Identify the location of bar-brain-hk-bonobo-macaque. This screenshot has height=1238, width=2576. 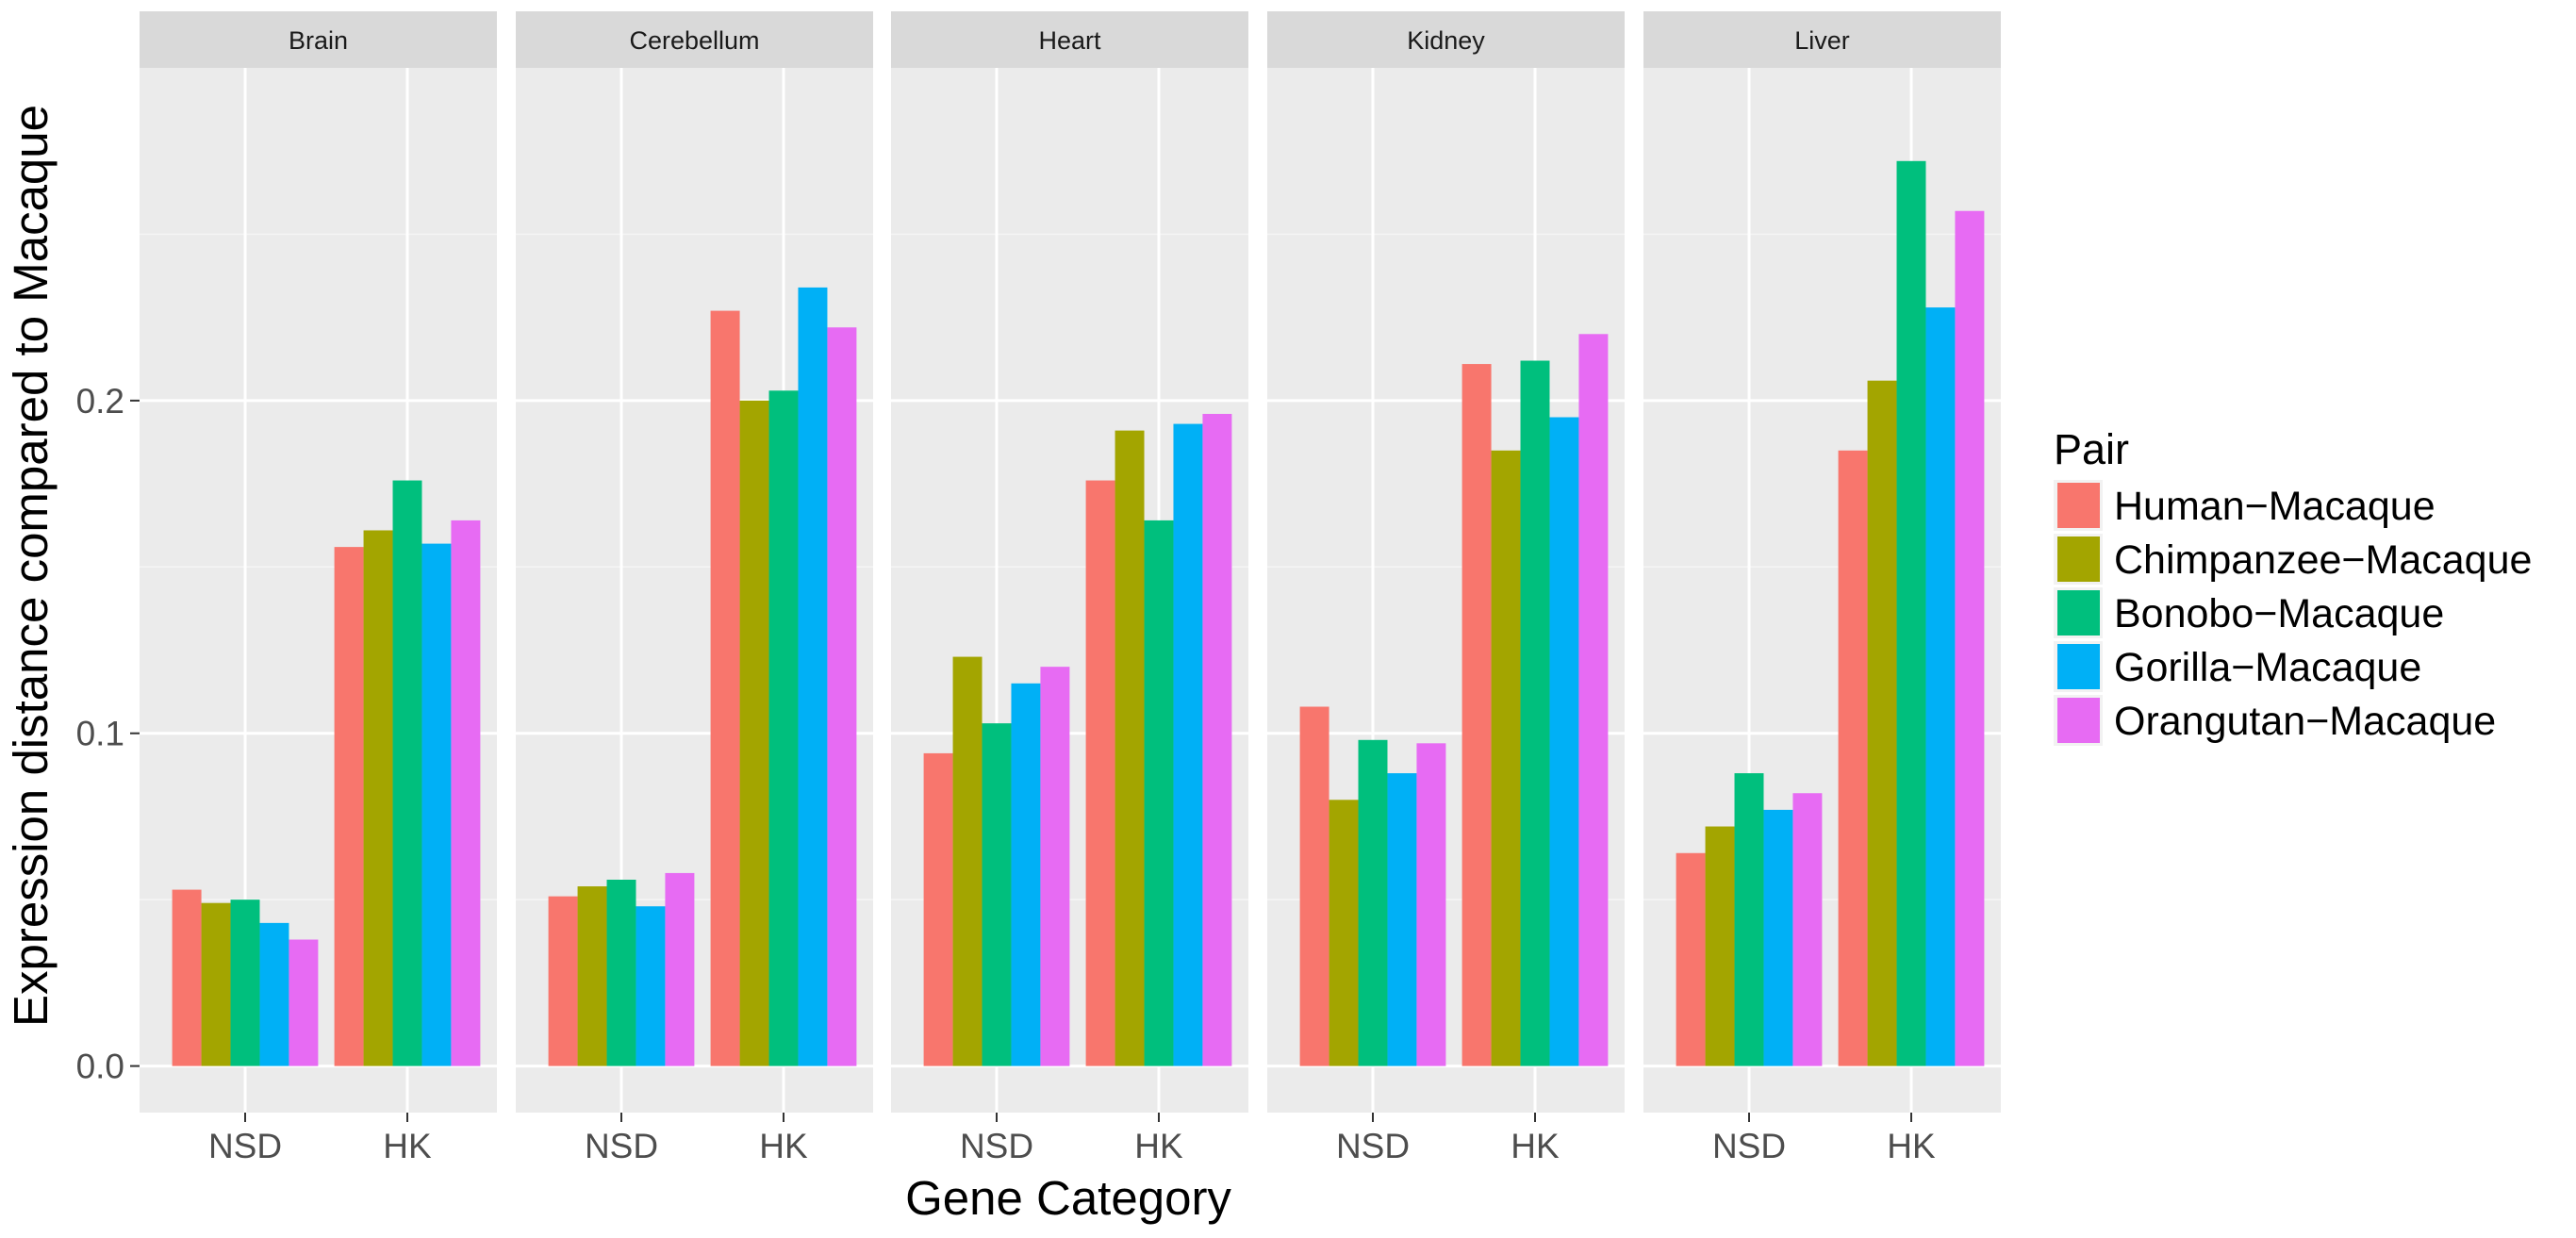
(407, 773).